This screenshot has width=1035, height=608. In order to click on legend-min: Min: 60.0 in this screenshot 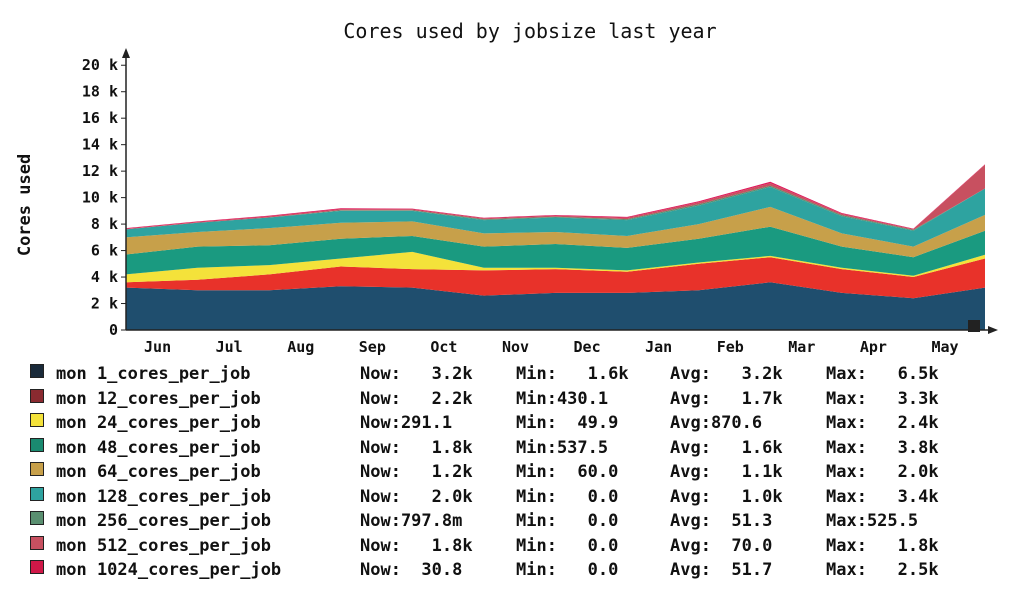, I will do `click(567, 472)`.